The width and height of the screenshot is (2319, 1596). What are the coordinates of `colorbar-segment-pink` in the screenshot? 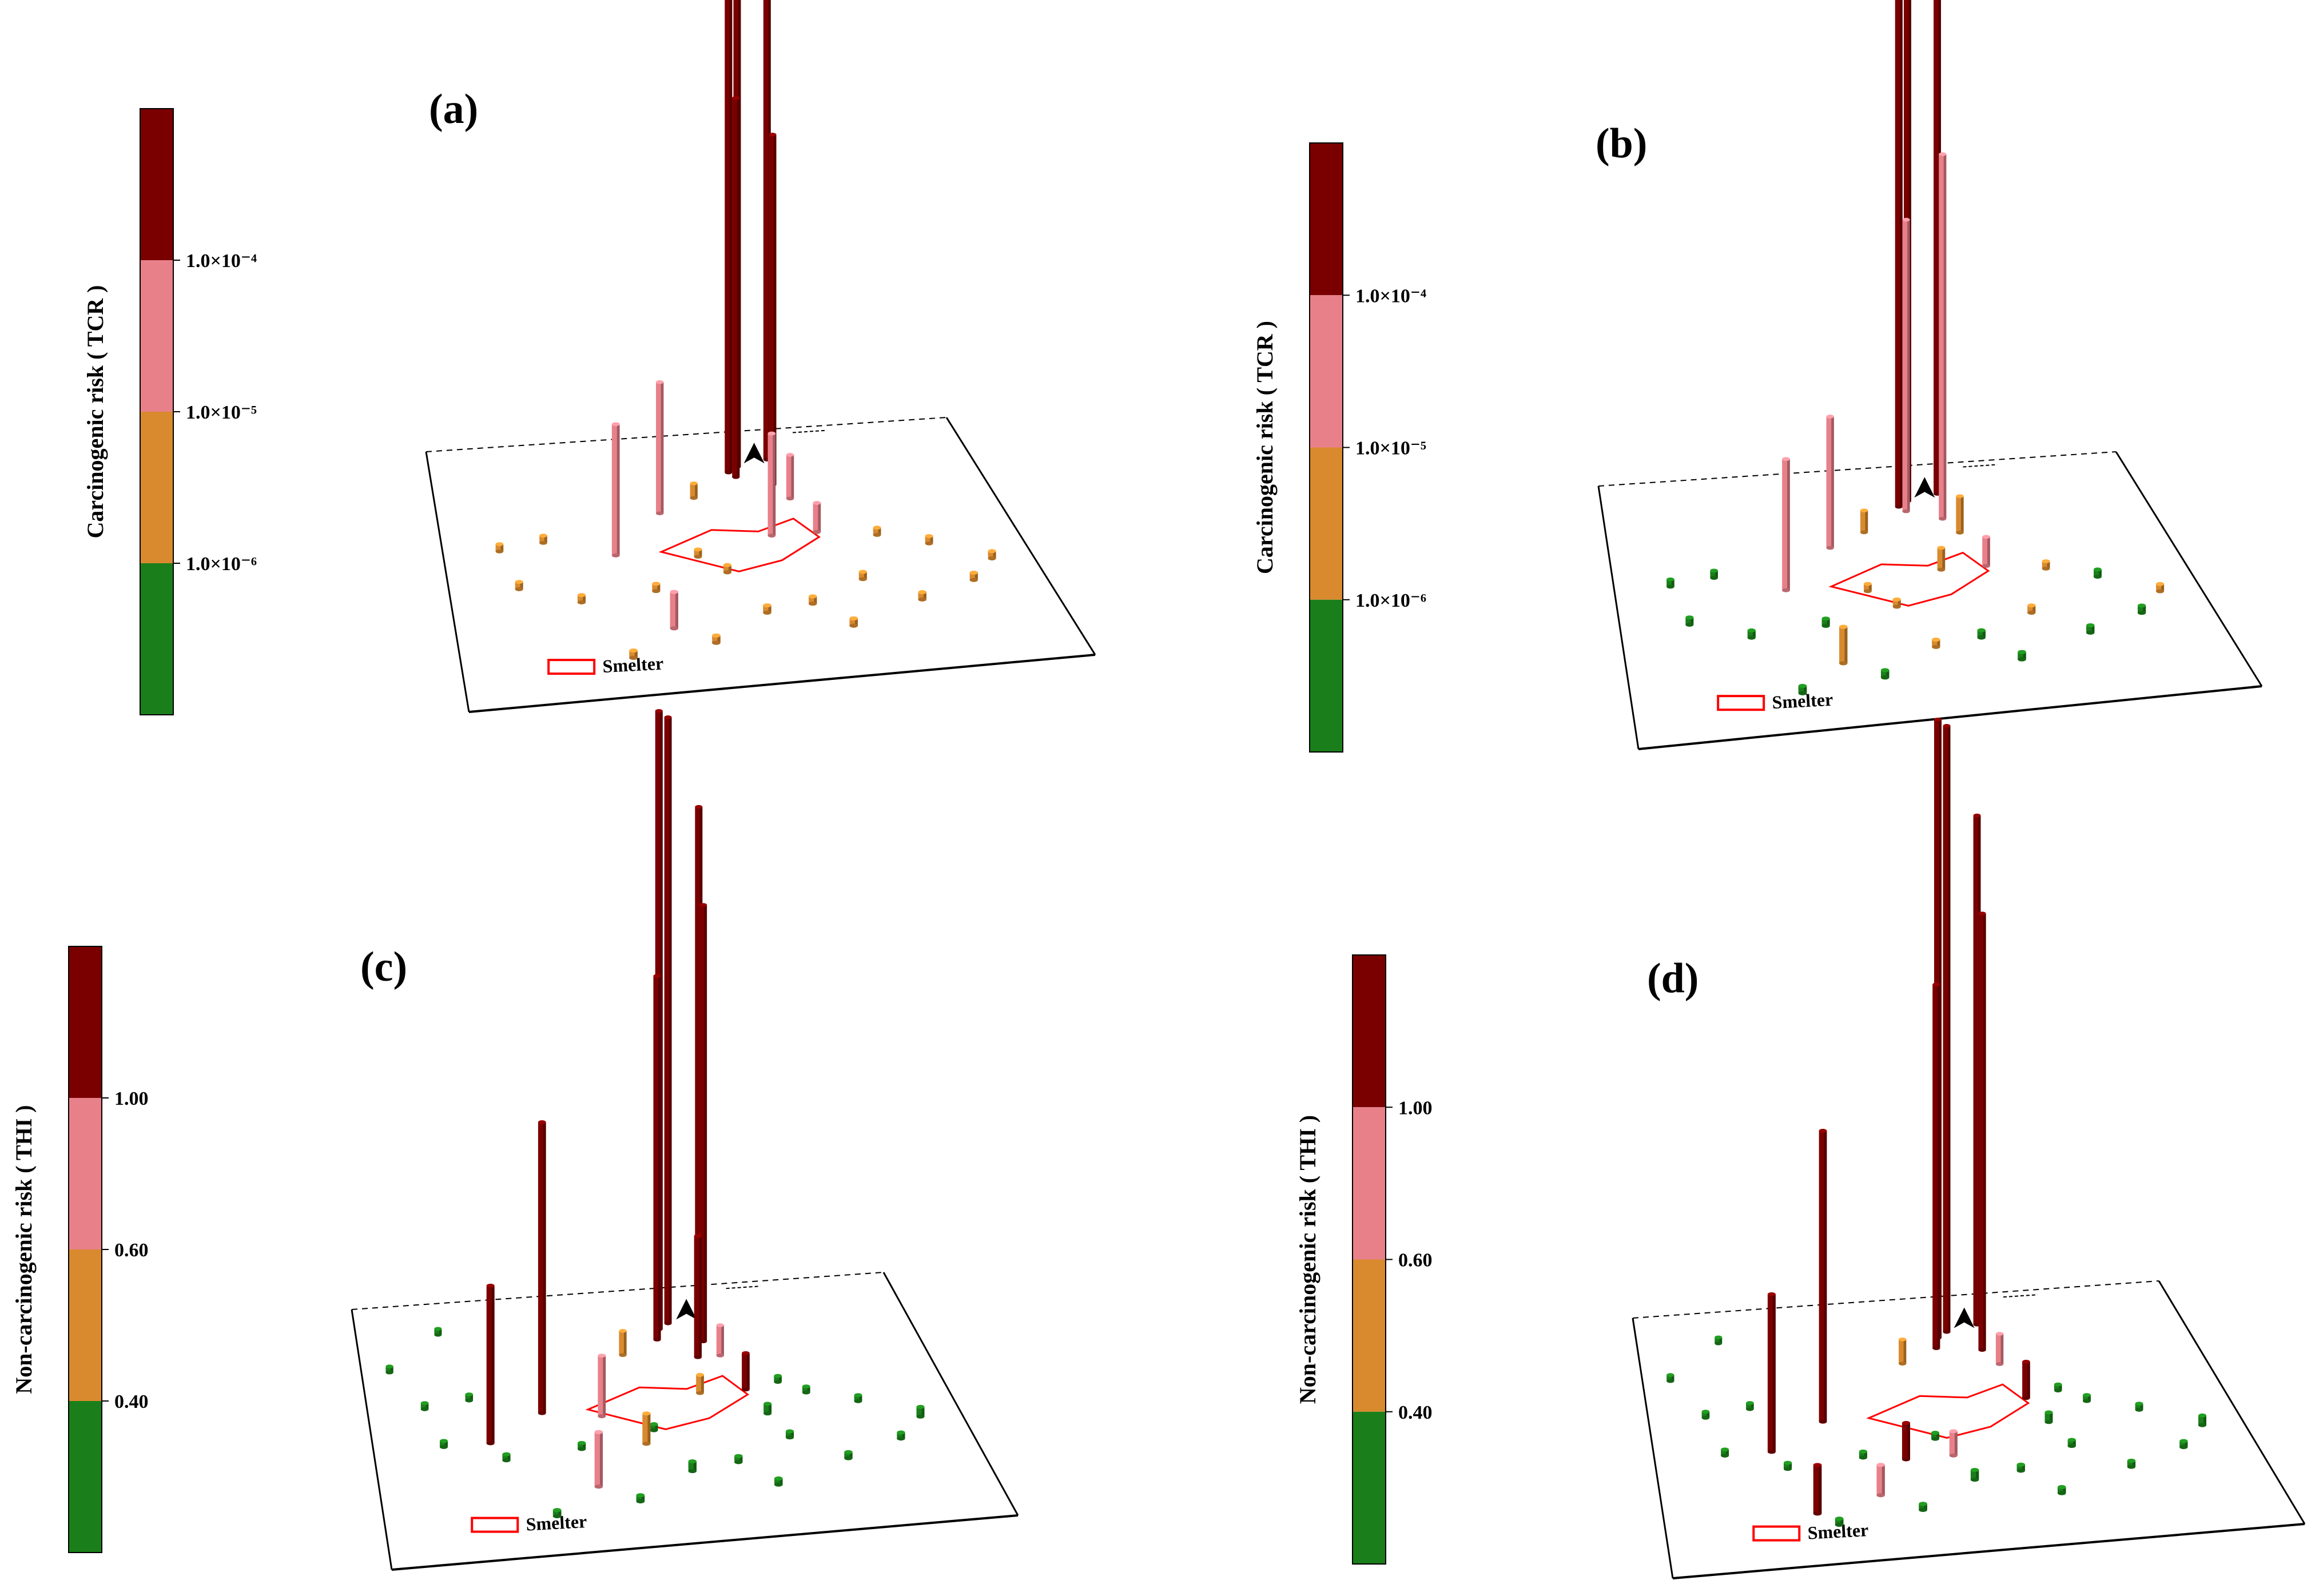 It's located at (1327, 372).